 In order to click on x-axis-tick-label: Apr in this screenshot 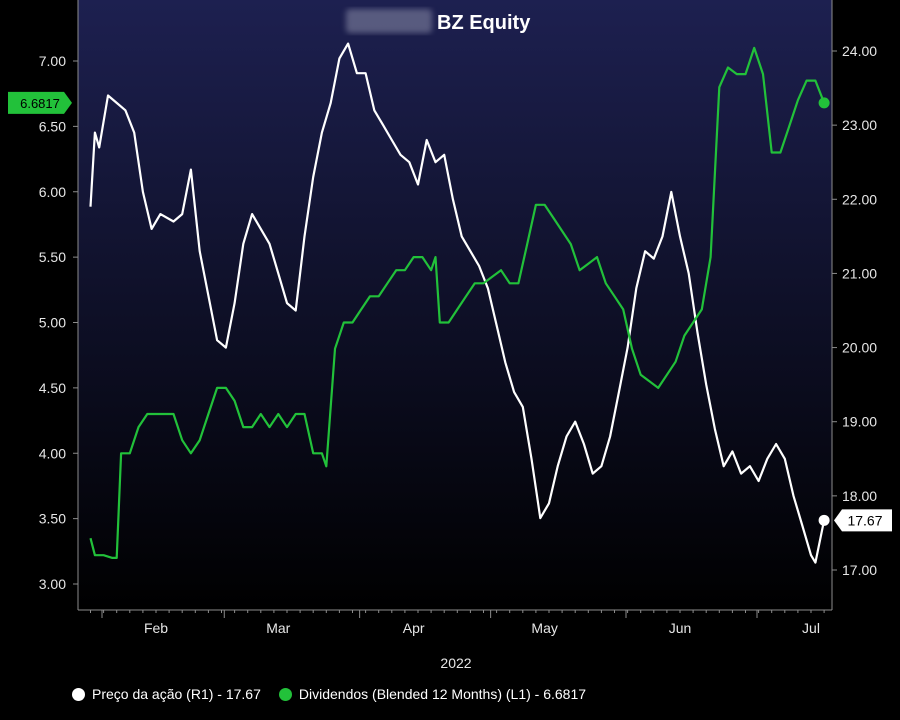, I will do `click(414, 628)`.